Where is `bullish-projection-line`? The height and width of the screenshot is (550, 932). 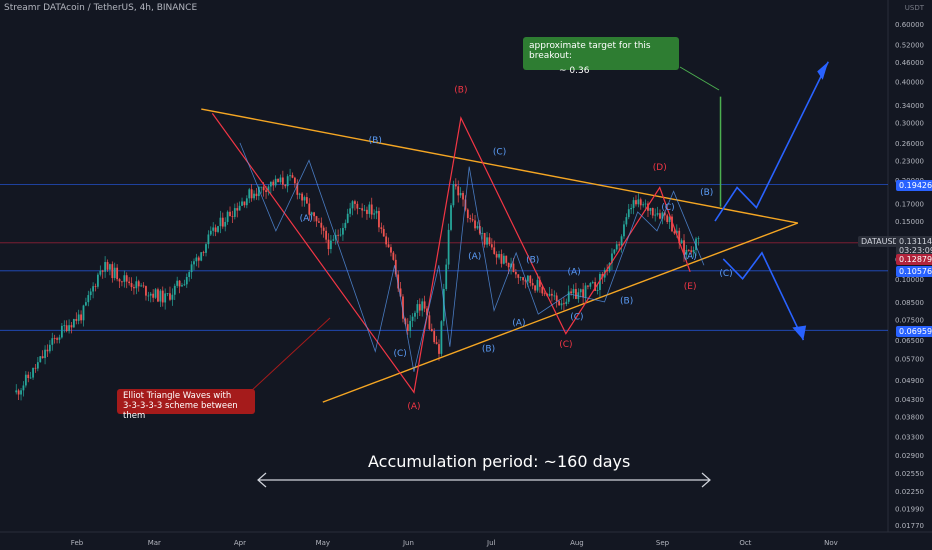 bullish-projection-line is located at coordinates (771, 141).